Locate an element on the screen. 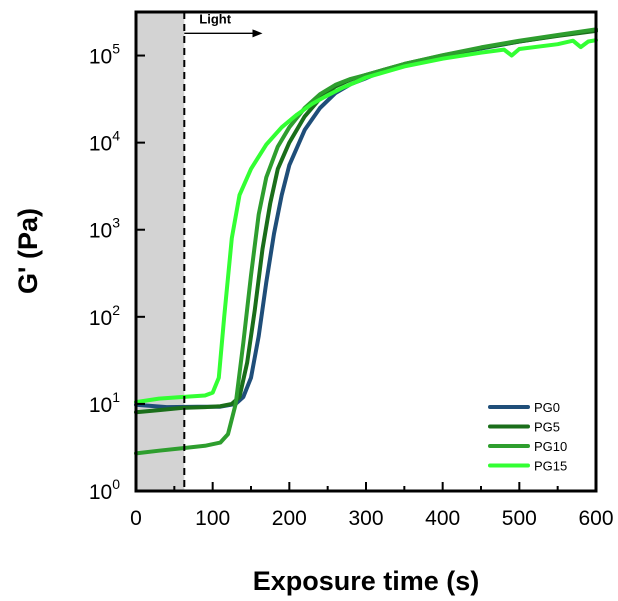  legend-label-pg15: PG15 is located at coordinates (550, 466).